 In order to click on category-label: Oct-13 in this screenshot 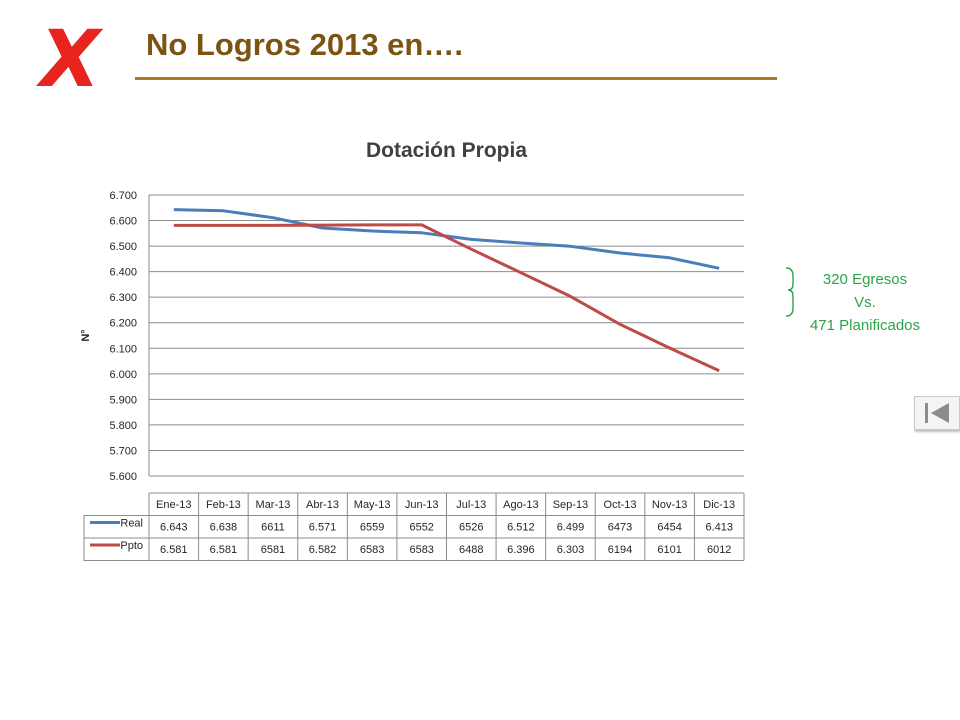, I will do `click(620, 505)`.